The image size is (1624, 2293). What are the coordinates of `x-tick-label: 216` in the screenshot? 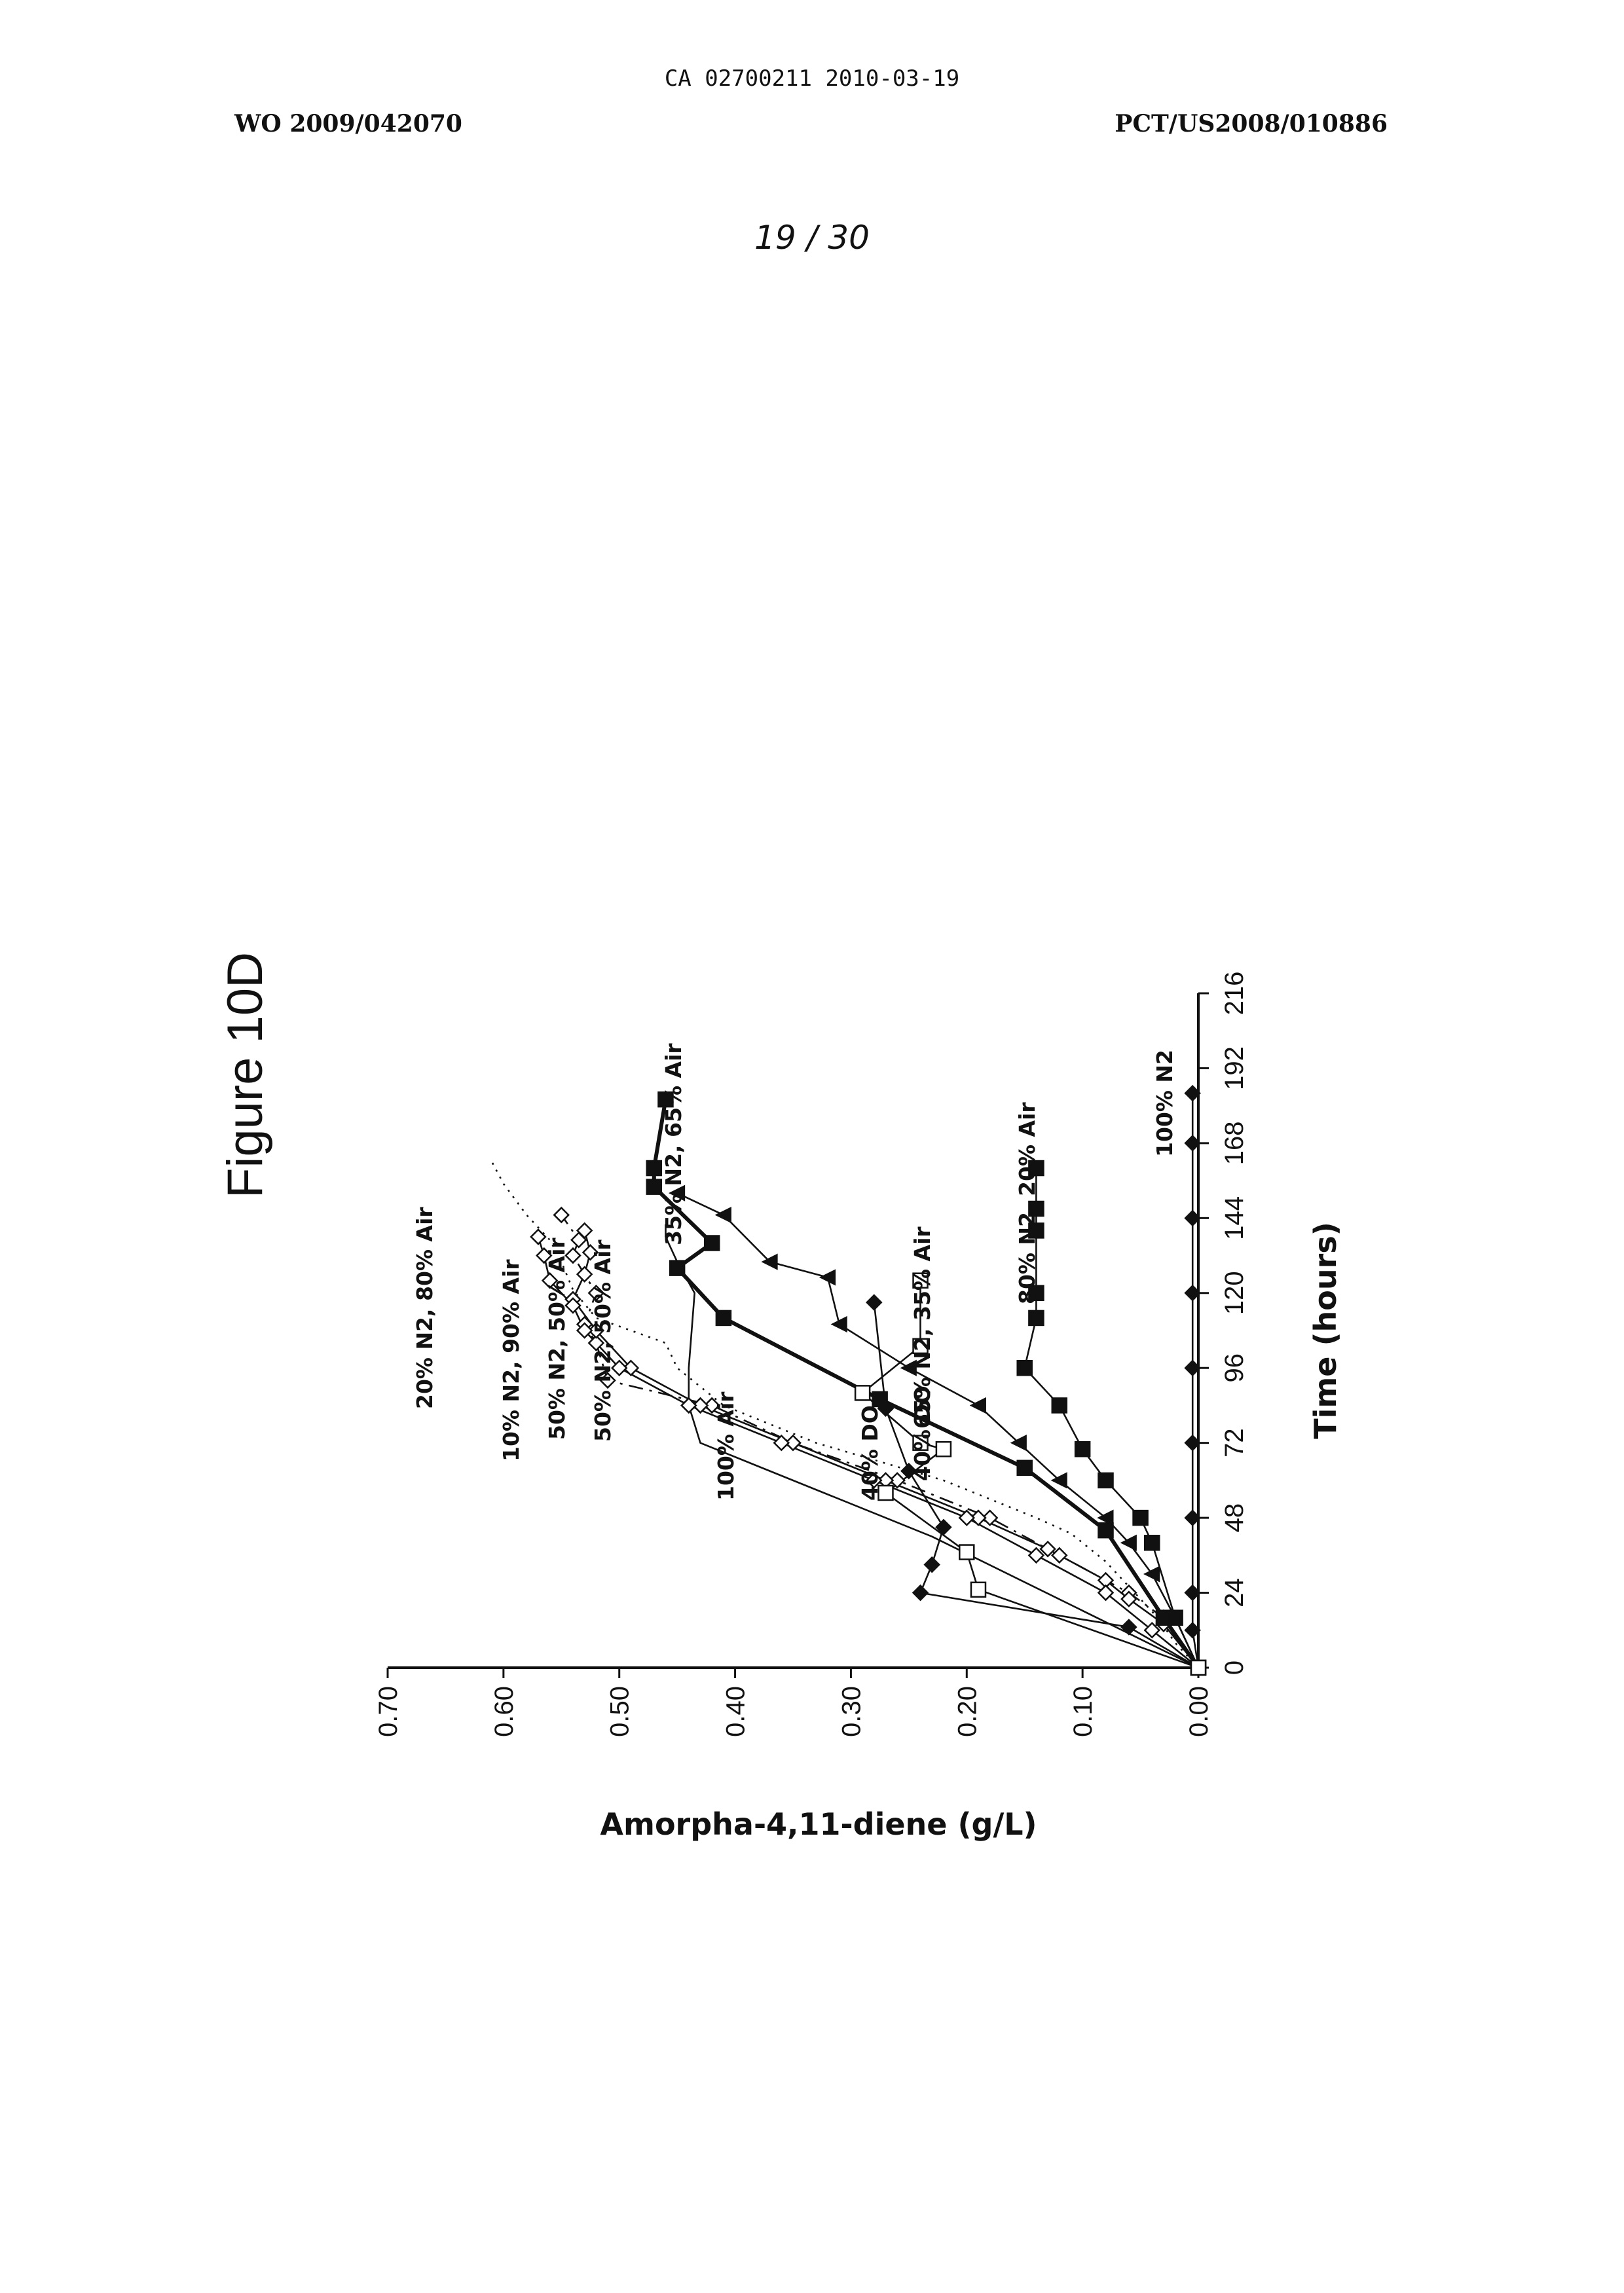 It's located at (1234, 994).